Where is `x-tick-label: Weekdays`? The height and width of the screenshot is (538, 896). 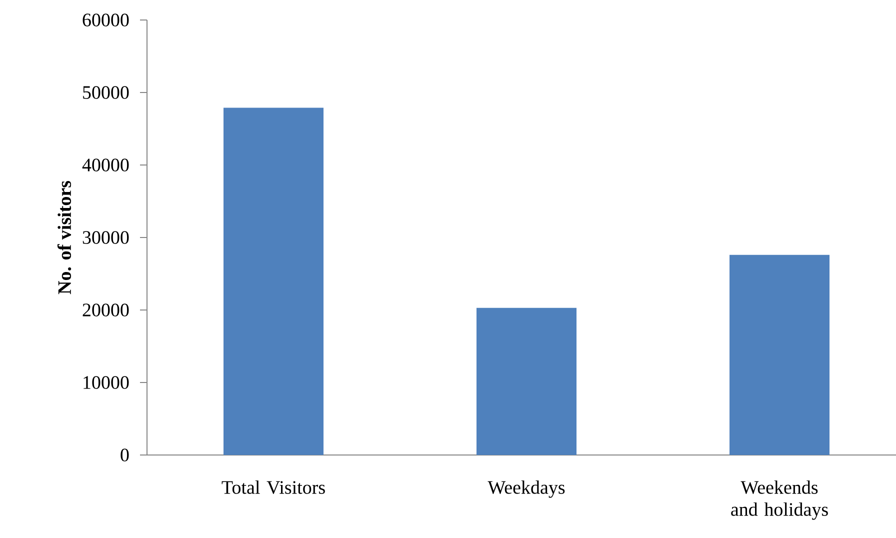 x-tick-label: Weekdays is located at coordinates (526, 489).